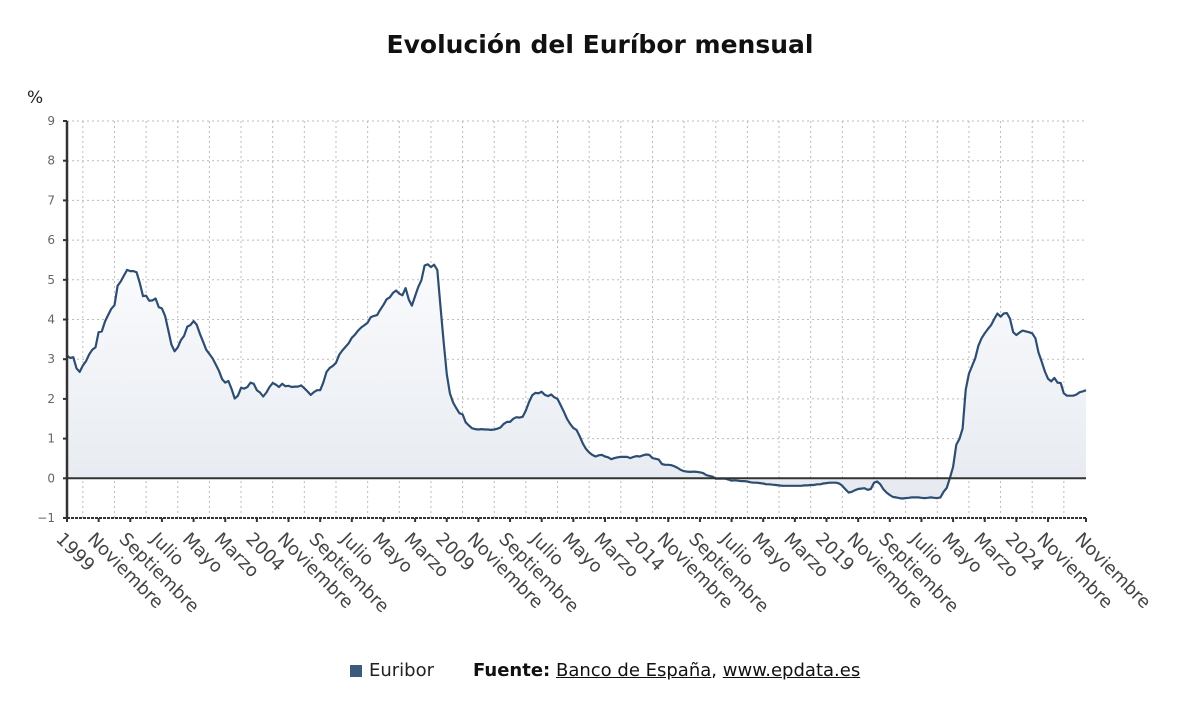 Image resolution: width=1200 pixels, height=720 pixels. I want to click on y-tick-label: 1, so click(51, 439).